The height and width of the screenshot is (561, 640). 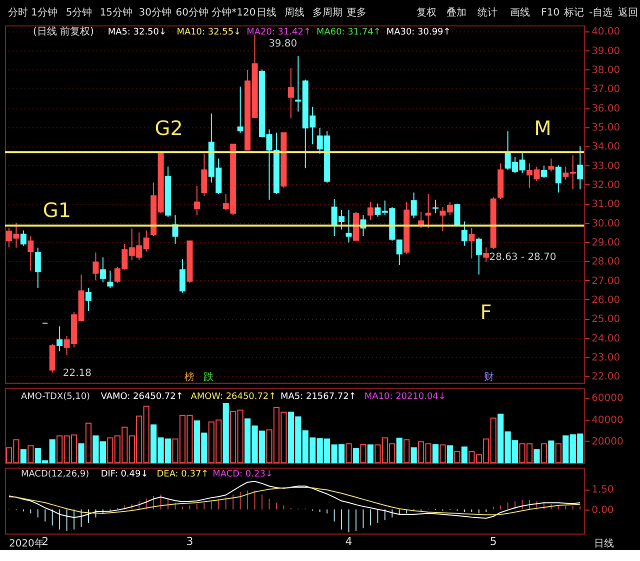 I want to click on y-tick-label: 30.00, so click(x=606, y=224).